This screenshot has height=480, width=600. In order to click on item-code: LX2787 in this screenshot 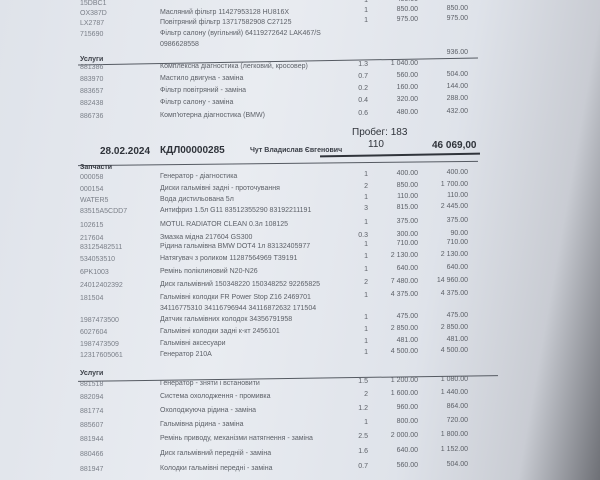, I will do `click(92, 23)`.